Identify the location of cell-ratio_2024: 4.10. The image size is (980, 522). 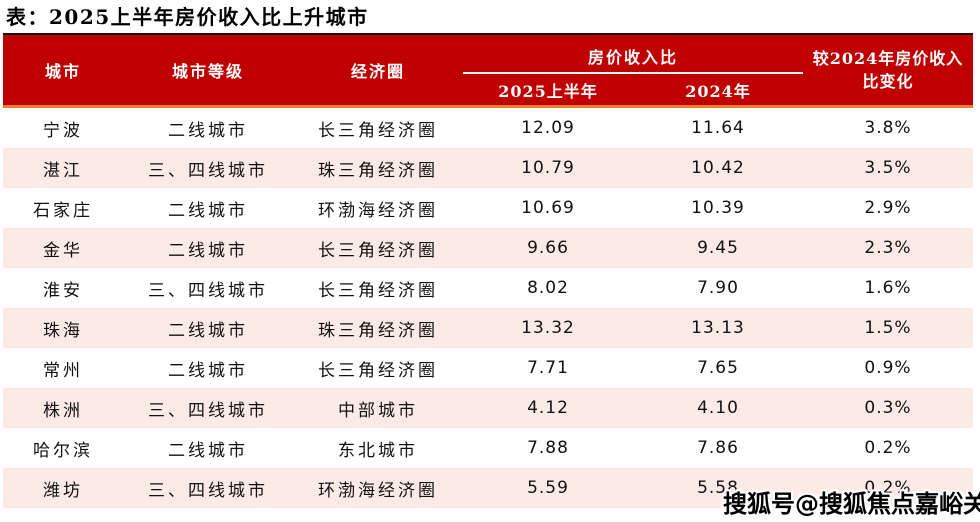
(718, 408).